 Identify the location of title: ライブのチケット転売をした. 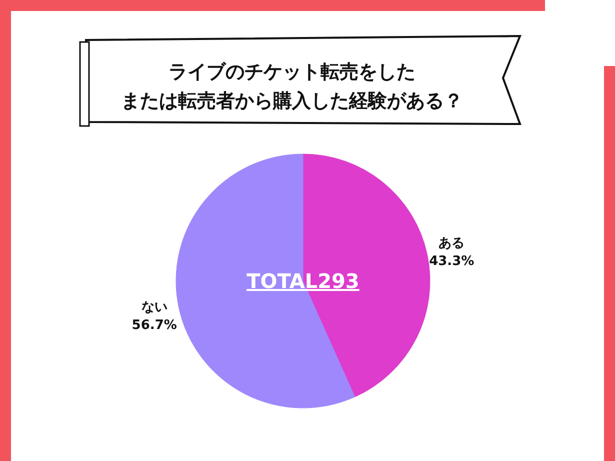
(292, 72).